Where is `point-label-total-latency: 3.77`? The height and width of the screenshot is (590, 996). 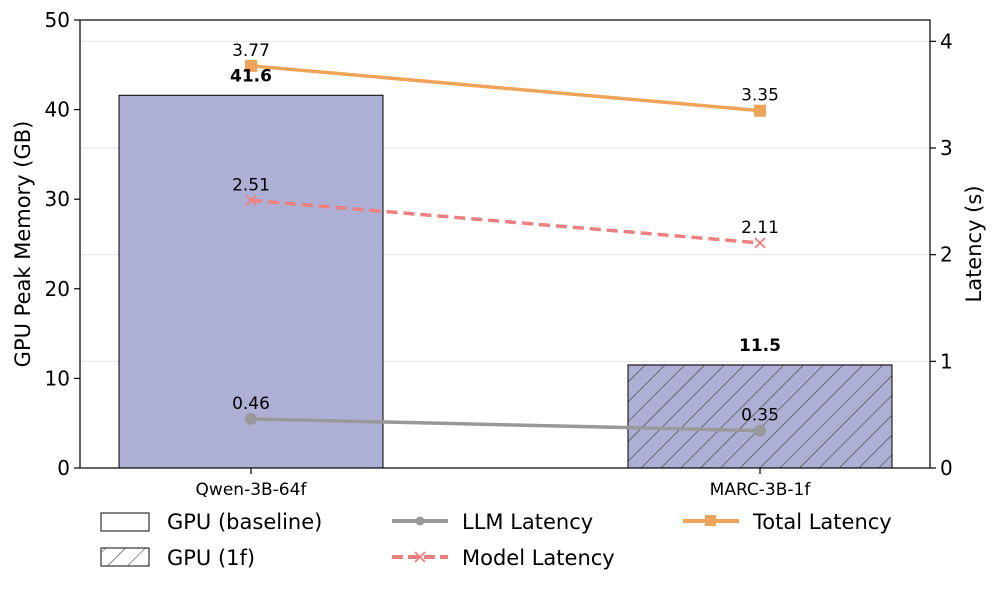
point-label-total-latency: 3.77 is located at coordinates (251, 51).